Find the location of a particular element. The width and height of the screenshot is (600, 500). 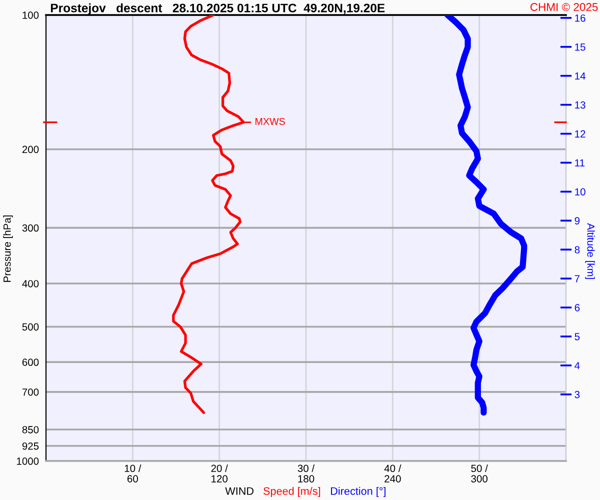

y2-tick-label: 11 is located at coordinates (580, 162).